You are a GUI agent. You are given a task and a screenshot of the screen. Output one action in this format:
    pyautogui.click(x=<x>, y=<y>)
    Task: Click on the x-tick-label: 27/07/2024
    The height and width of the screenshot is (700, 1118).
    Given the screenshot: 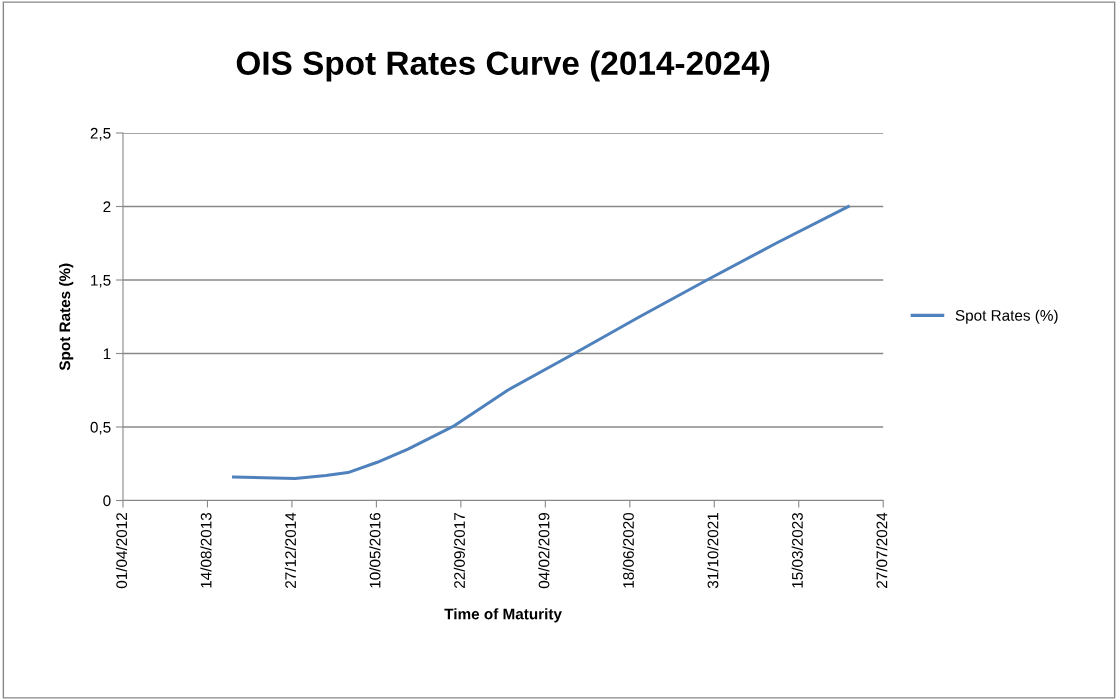 What is the action you would take?
    pyautogui.click(x=882, y=550)
    